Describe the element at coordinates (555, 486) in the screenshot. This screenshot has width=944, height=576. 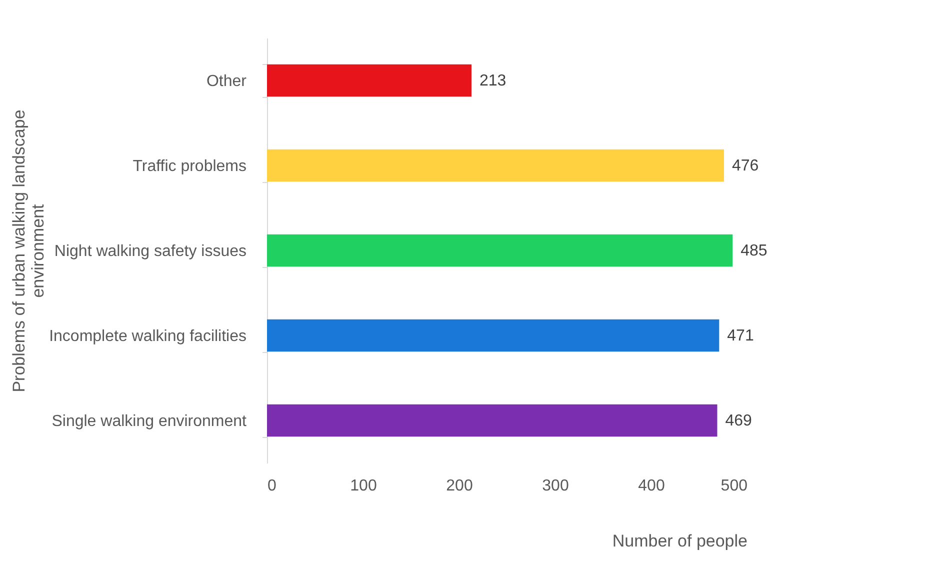
I see `x-tick-label: 300` at that location.